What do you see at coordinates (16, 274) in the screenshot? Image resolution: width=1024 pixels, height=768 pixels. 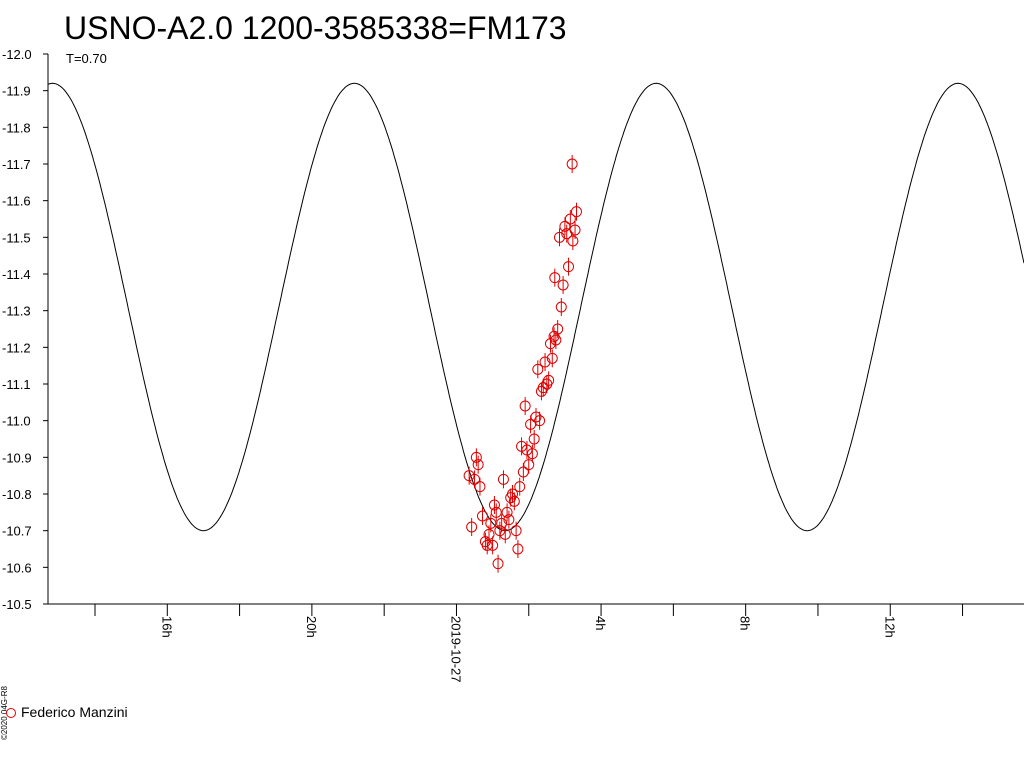 I see `y-tick-label: -11.4` at bounding box center [16, 274].